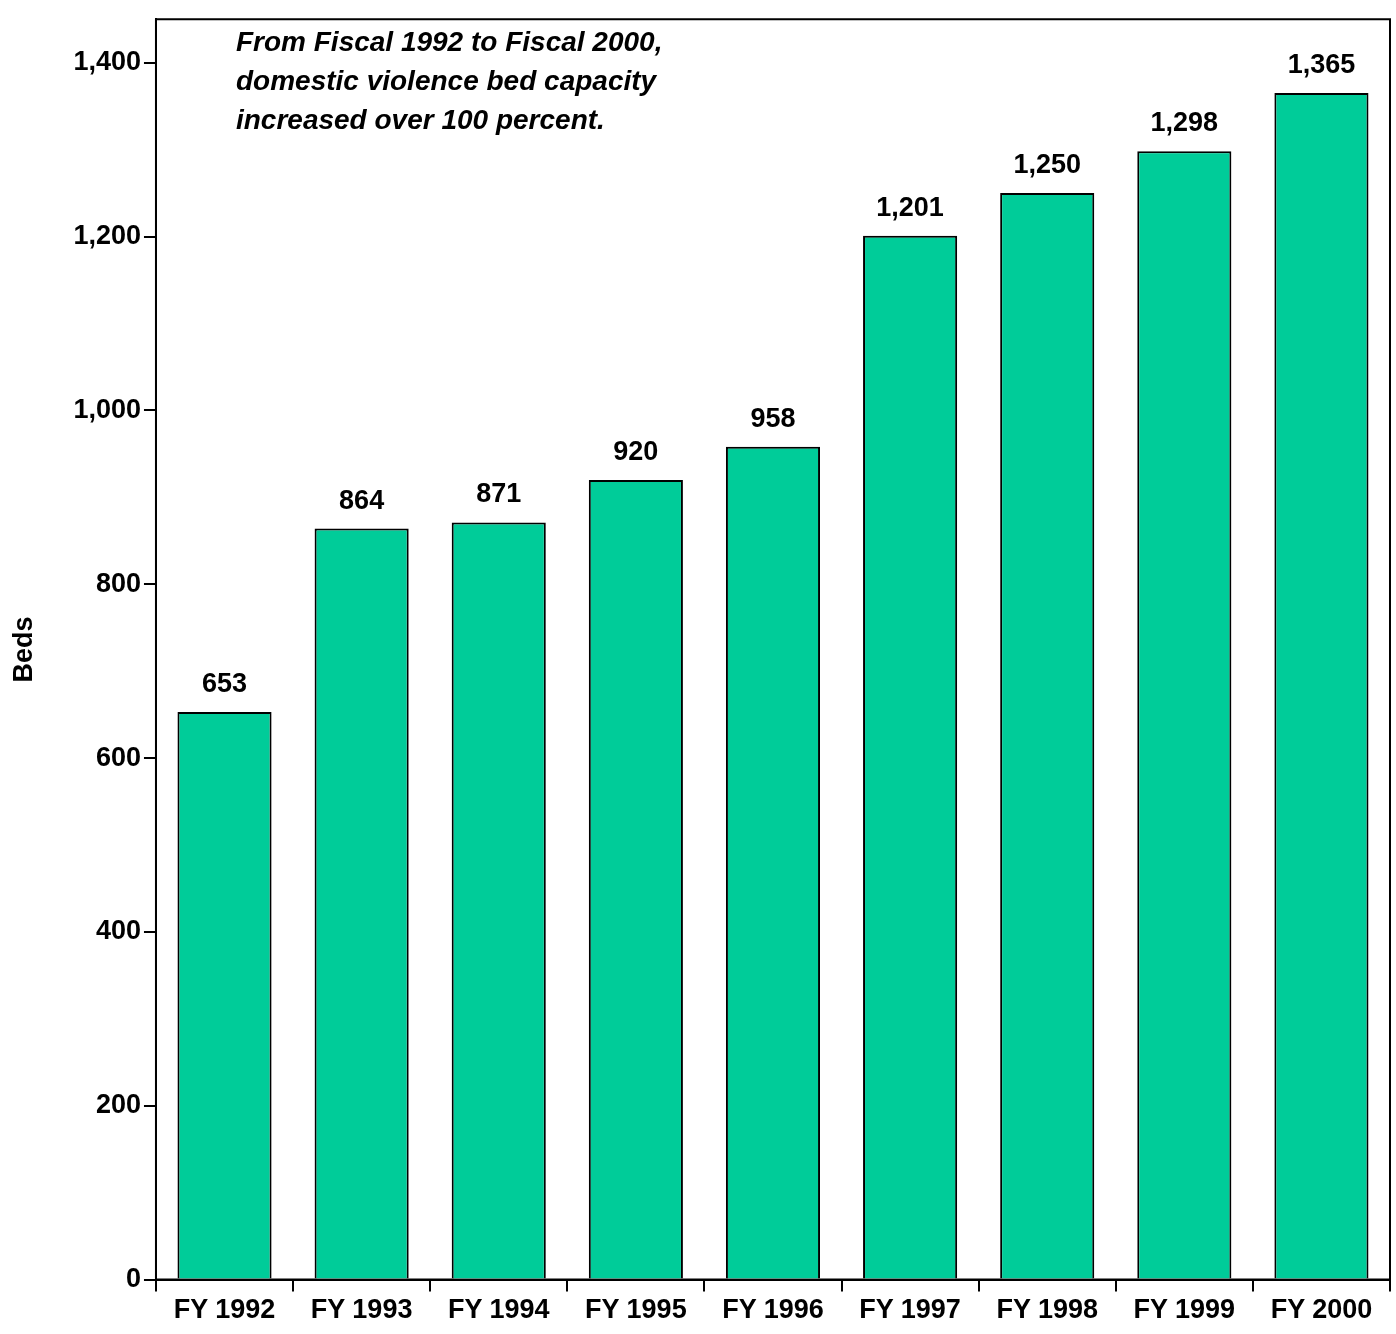 The image size is (1396, 1334). Describe the element at coordinates (1047, 1309) in the screenshot. I see `x-tick-label: FY 1998` at that location.